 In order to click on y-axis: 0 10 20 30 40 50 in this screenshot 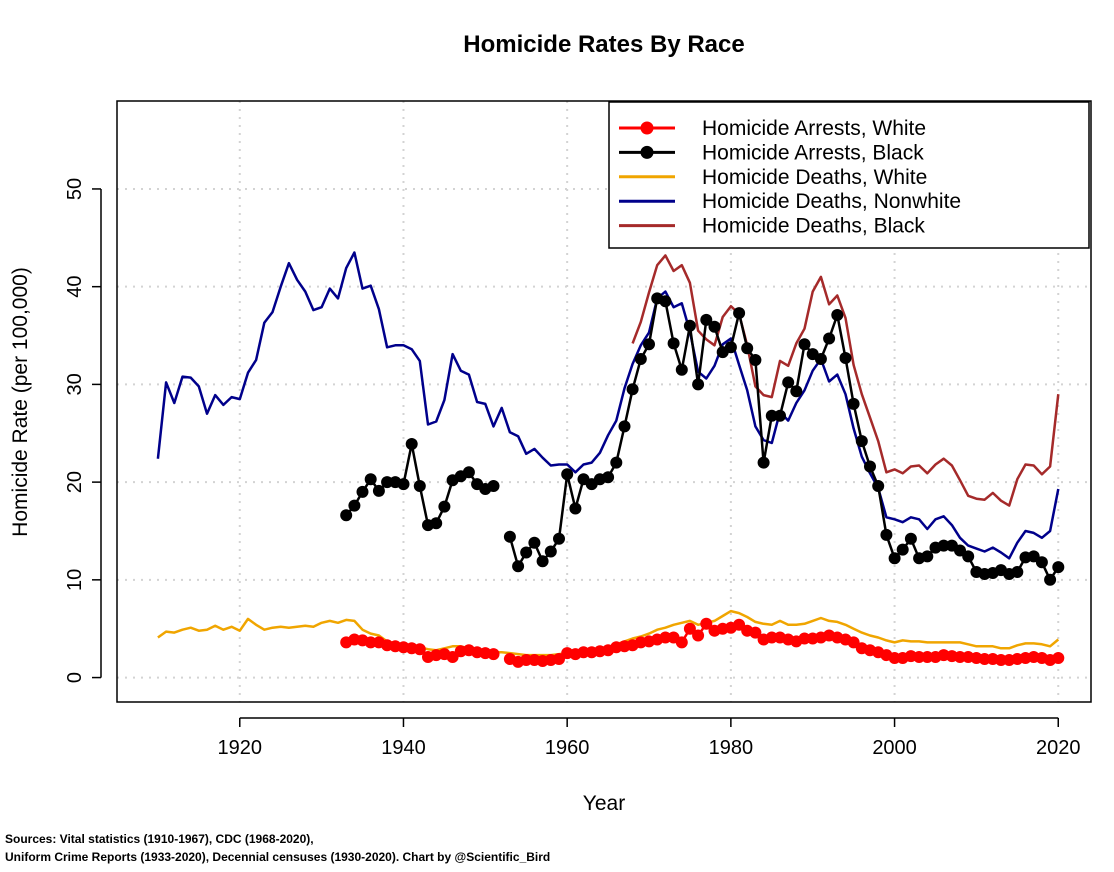, I will do `click(83, 430)`.